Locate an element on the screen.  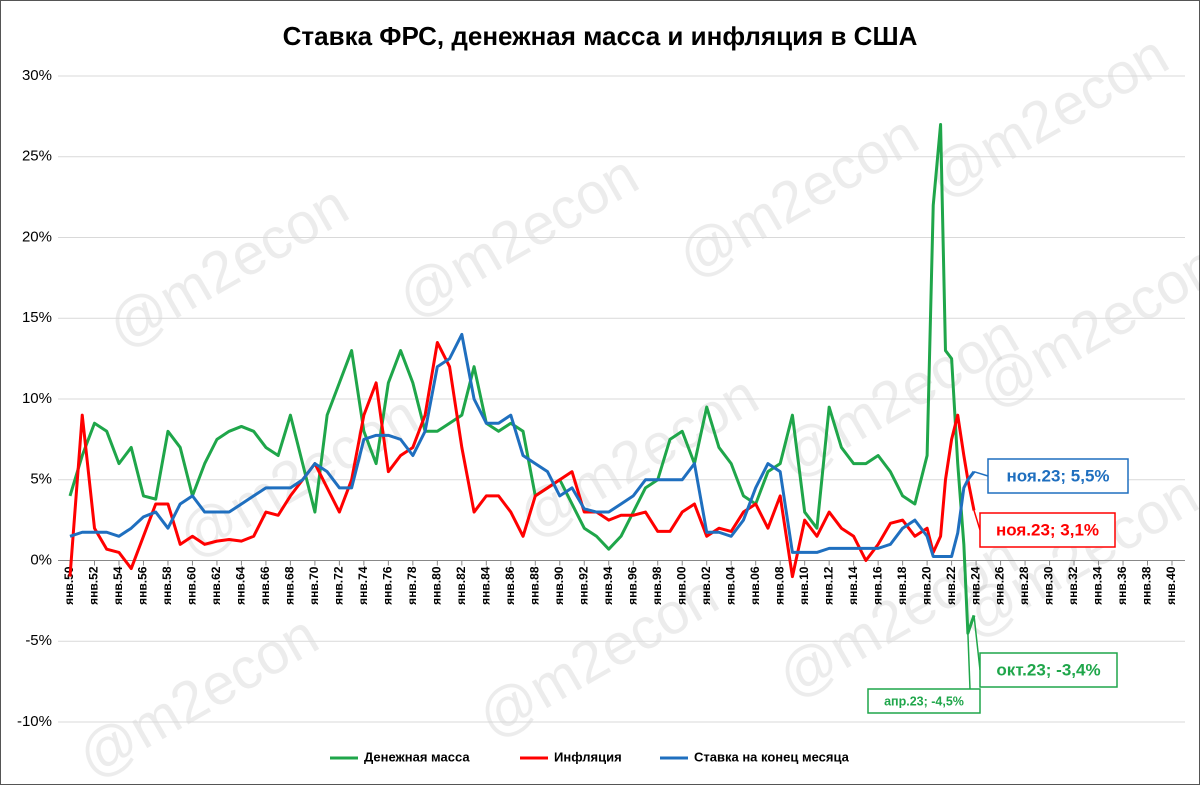
y-tick-label: 15% is located at coordinates (37, 317).